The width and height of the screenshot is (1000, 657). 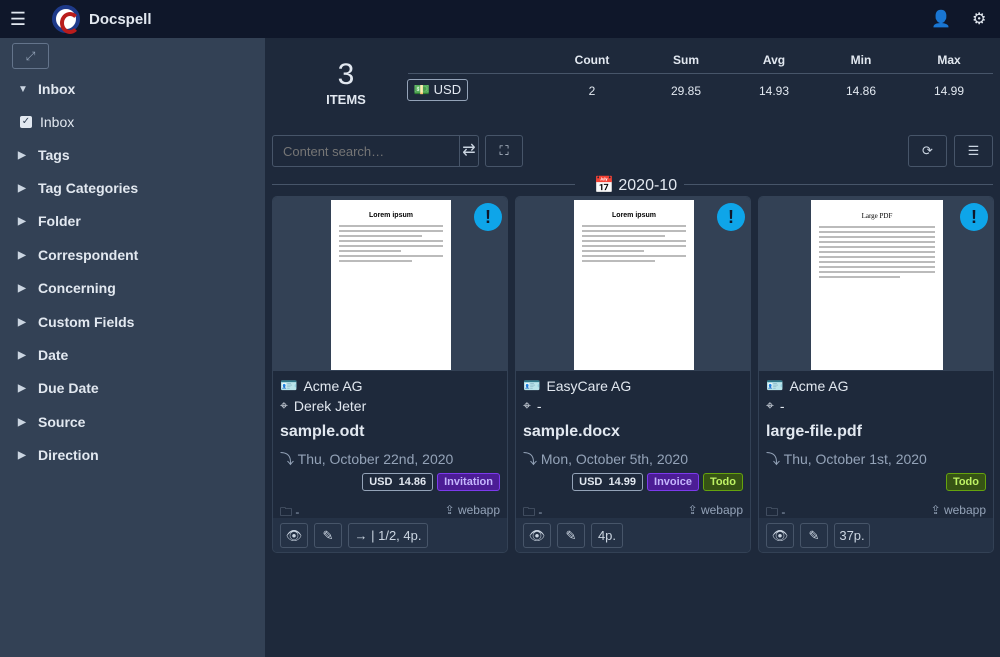 What do you see at coordinates (571, 431) in the screenshot?
I see `item-name: sample.docx` at bounding box center [571, 431].